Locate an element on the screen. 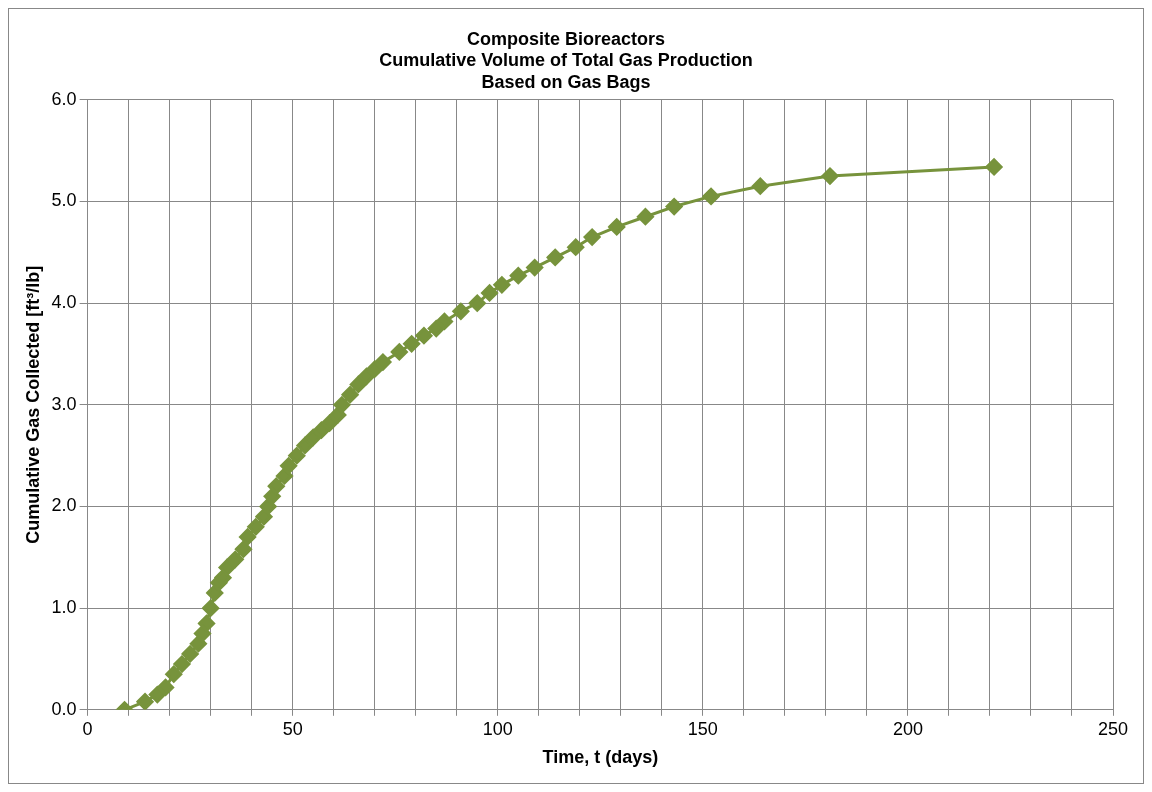 The height and width of the screenshot is (792, 1152). y-tick-label: 0.0 is located at coordinates (64, 708).